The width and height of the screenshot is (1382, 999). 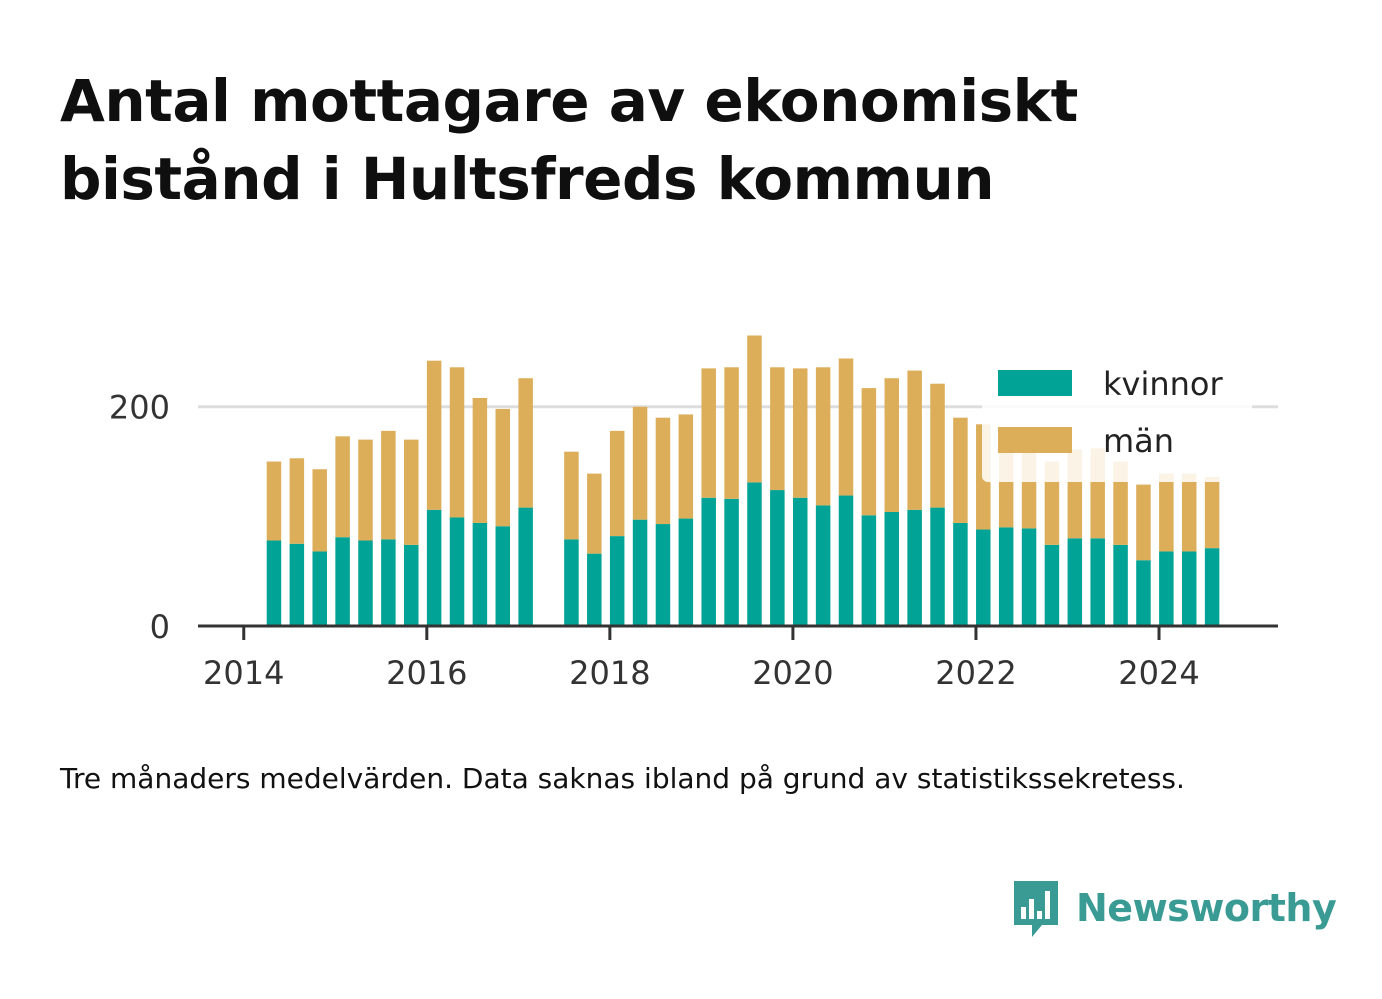 I want to click on x-tick-label: 2022, so click(x=975, y=673).